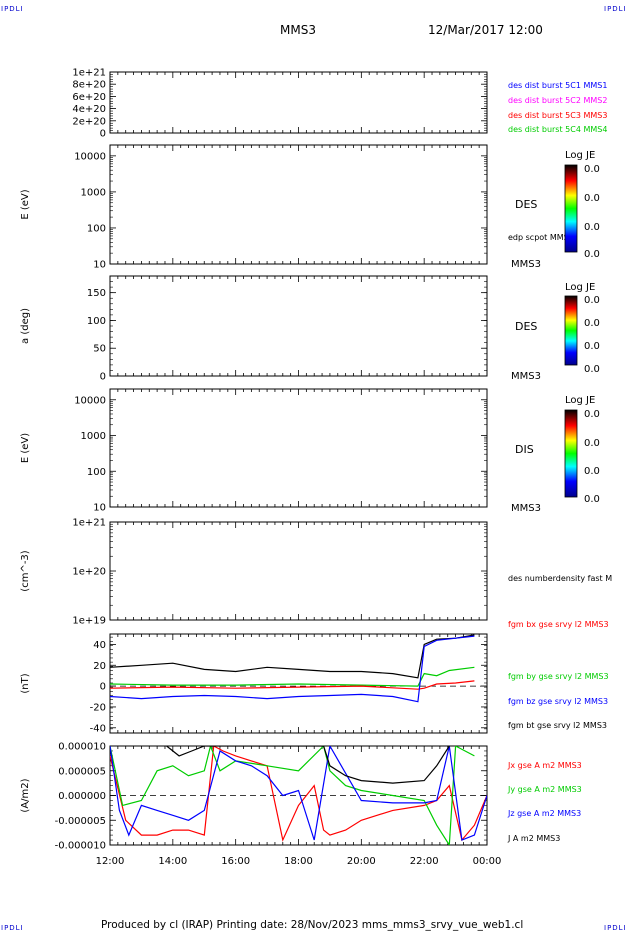  Describe the element at coordinates (98, 728) in the screenshot. I see `y-tick-label: -40` at that location.